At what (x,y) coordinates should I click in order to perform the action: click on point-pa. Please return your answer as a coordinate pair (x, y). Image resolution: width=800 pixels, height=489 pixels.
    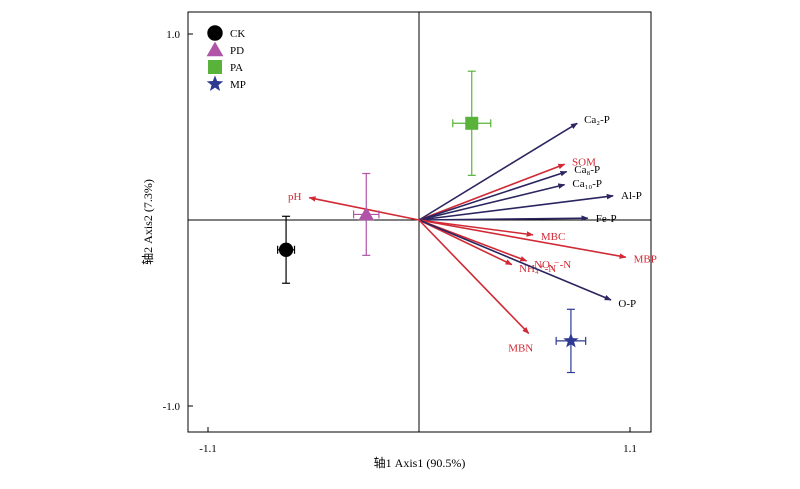
    Looking at the image, I should click on (472, 123).